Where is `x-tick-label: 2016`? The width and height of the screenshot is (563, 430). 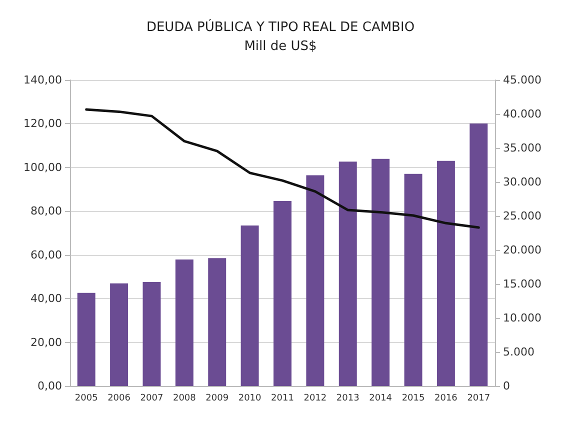 x-tick-label: 2016 is located at coordinates (446, 399).